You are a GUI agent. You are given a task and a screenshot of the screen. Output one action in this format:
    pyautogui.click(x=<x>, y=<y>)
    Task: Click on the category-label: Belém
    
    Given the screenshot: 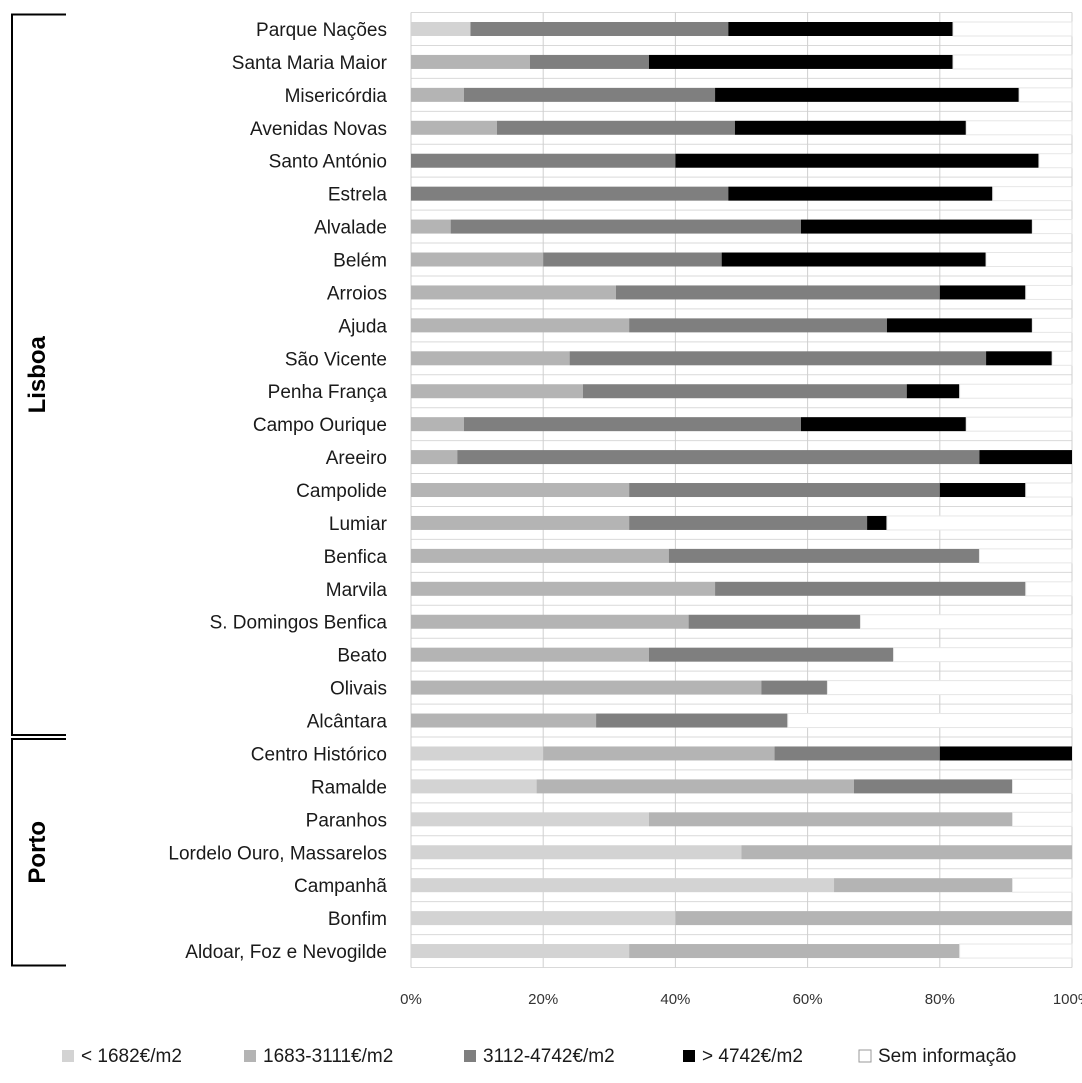 What is the action you would take?
    pyautogui.click(x=360, y=261)
    